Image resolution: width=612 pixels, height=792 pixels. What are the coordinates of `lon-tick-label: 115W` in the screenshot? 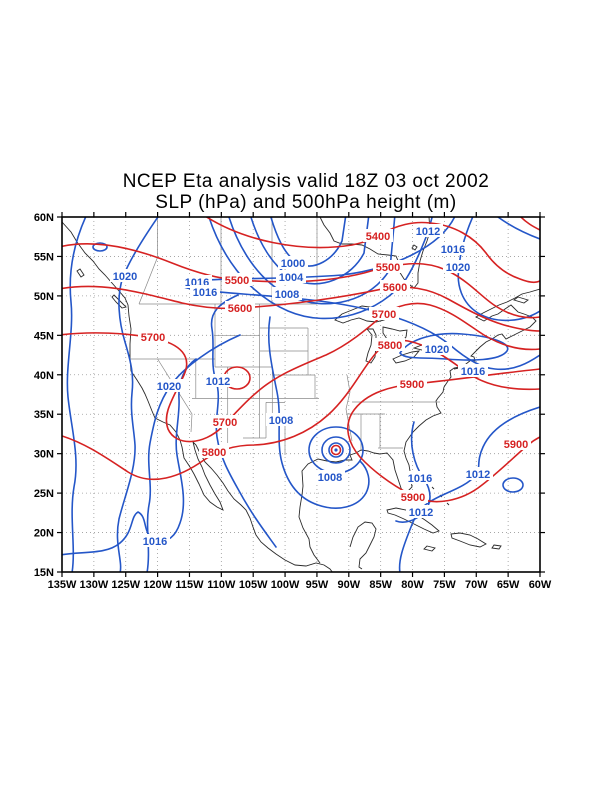 It's located at (189, 585).